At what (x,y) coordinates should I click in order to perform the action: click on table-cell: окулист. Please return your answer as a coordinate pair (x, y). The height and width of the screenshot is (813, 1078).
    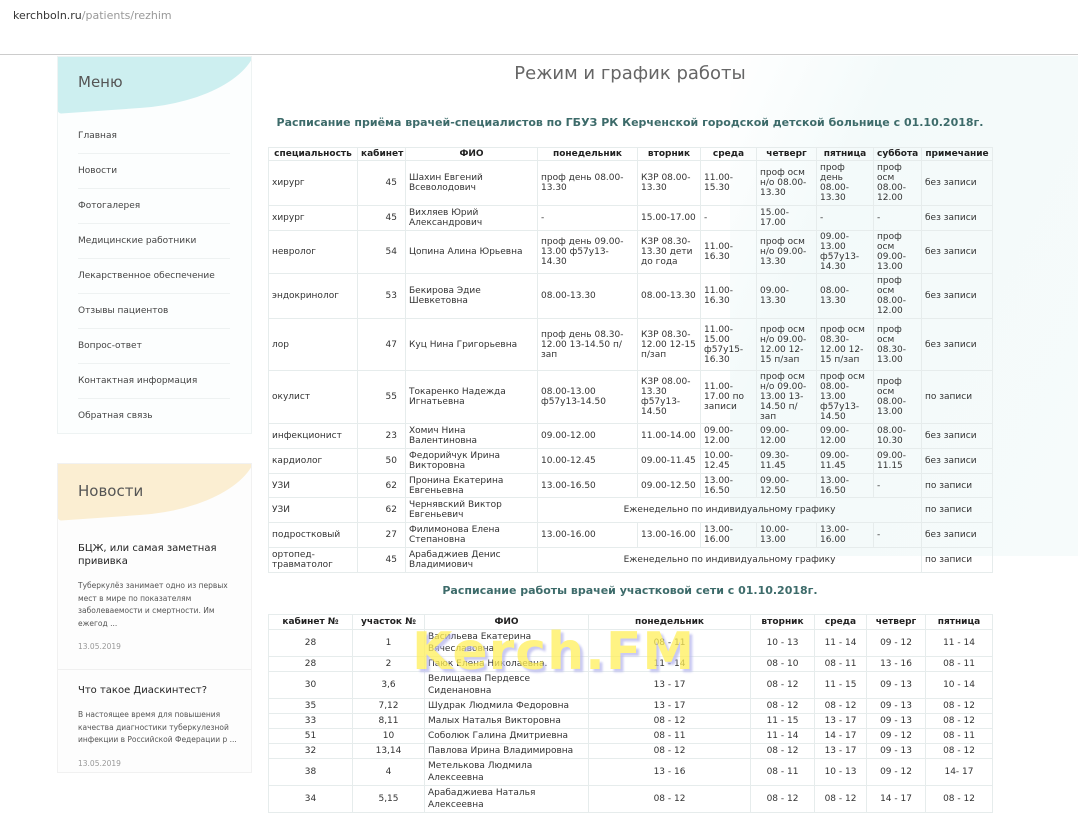
    Looking at the image, I should click on (313, 397).